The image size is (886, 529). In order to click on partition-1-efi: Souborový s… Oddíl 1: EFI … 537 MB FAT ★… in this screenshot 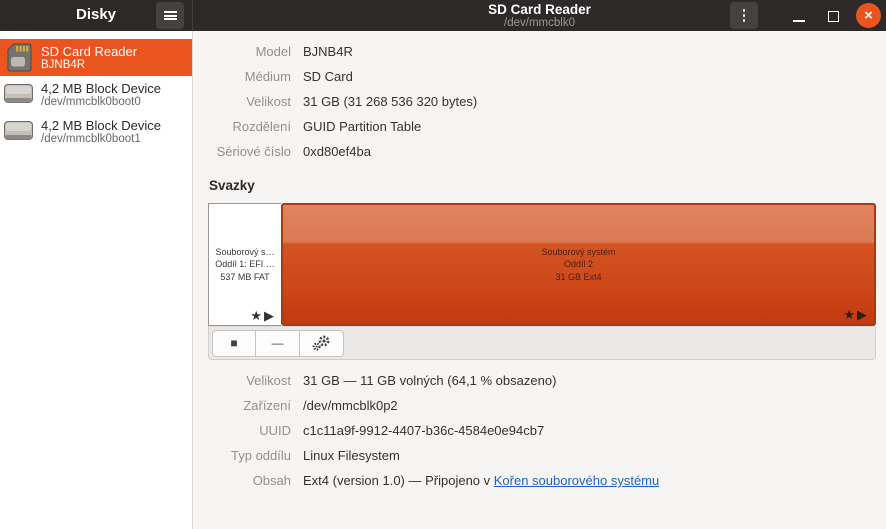, I will do `click(244, 264)`.